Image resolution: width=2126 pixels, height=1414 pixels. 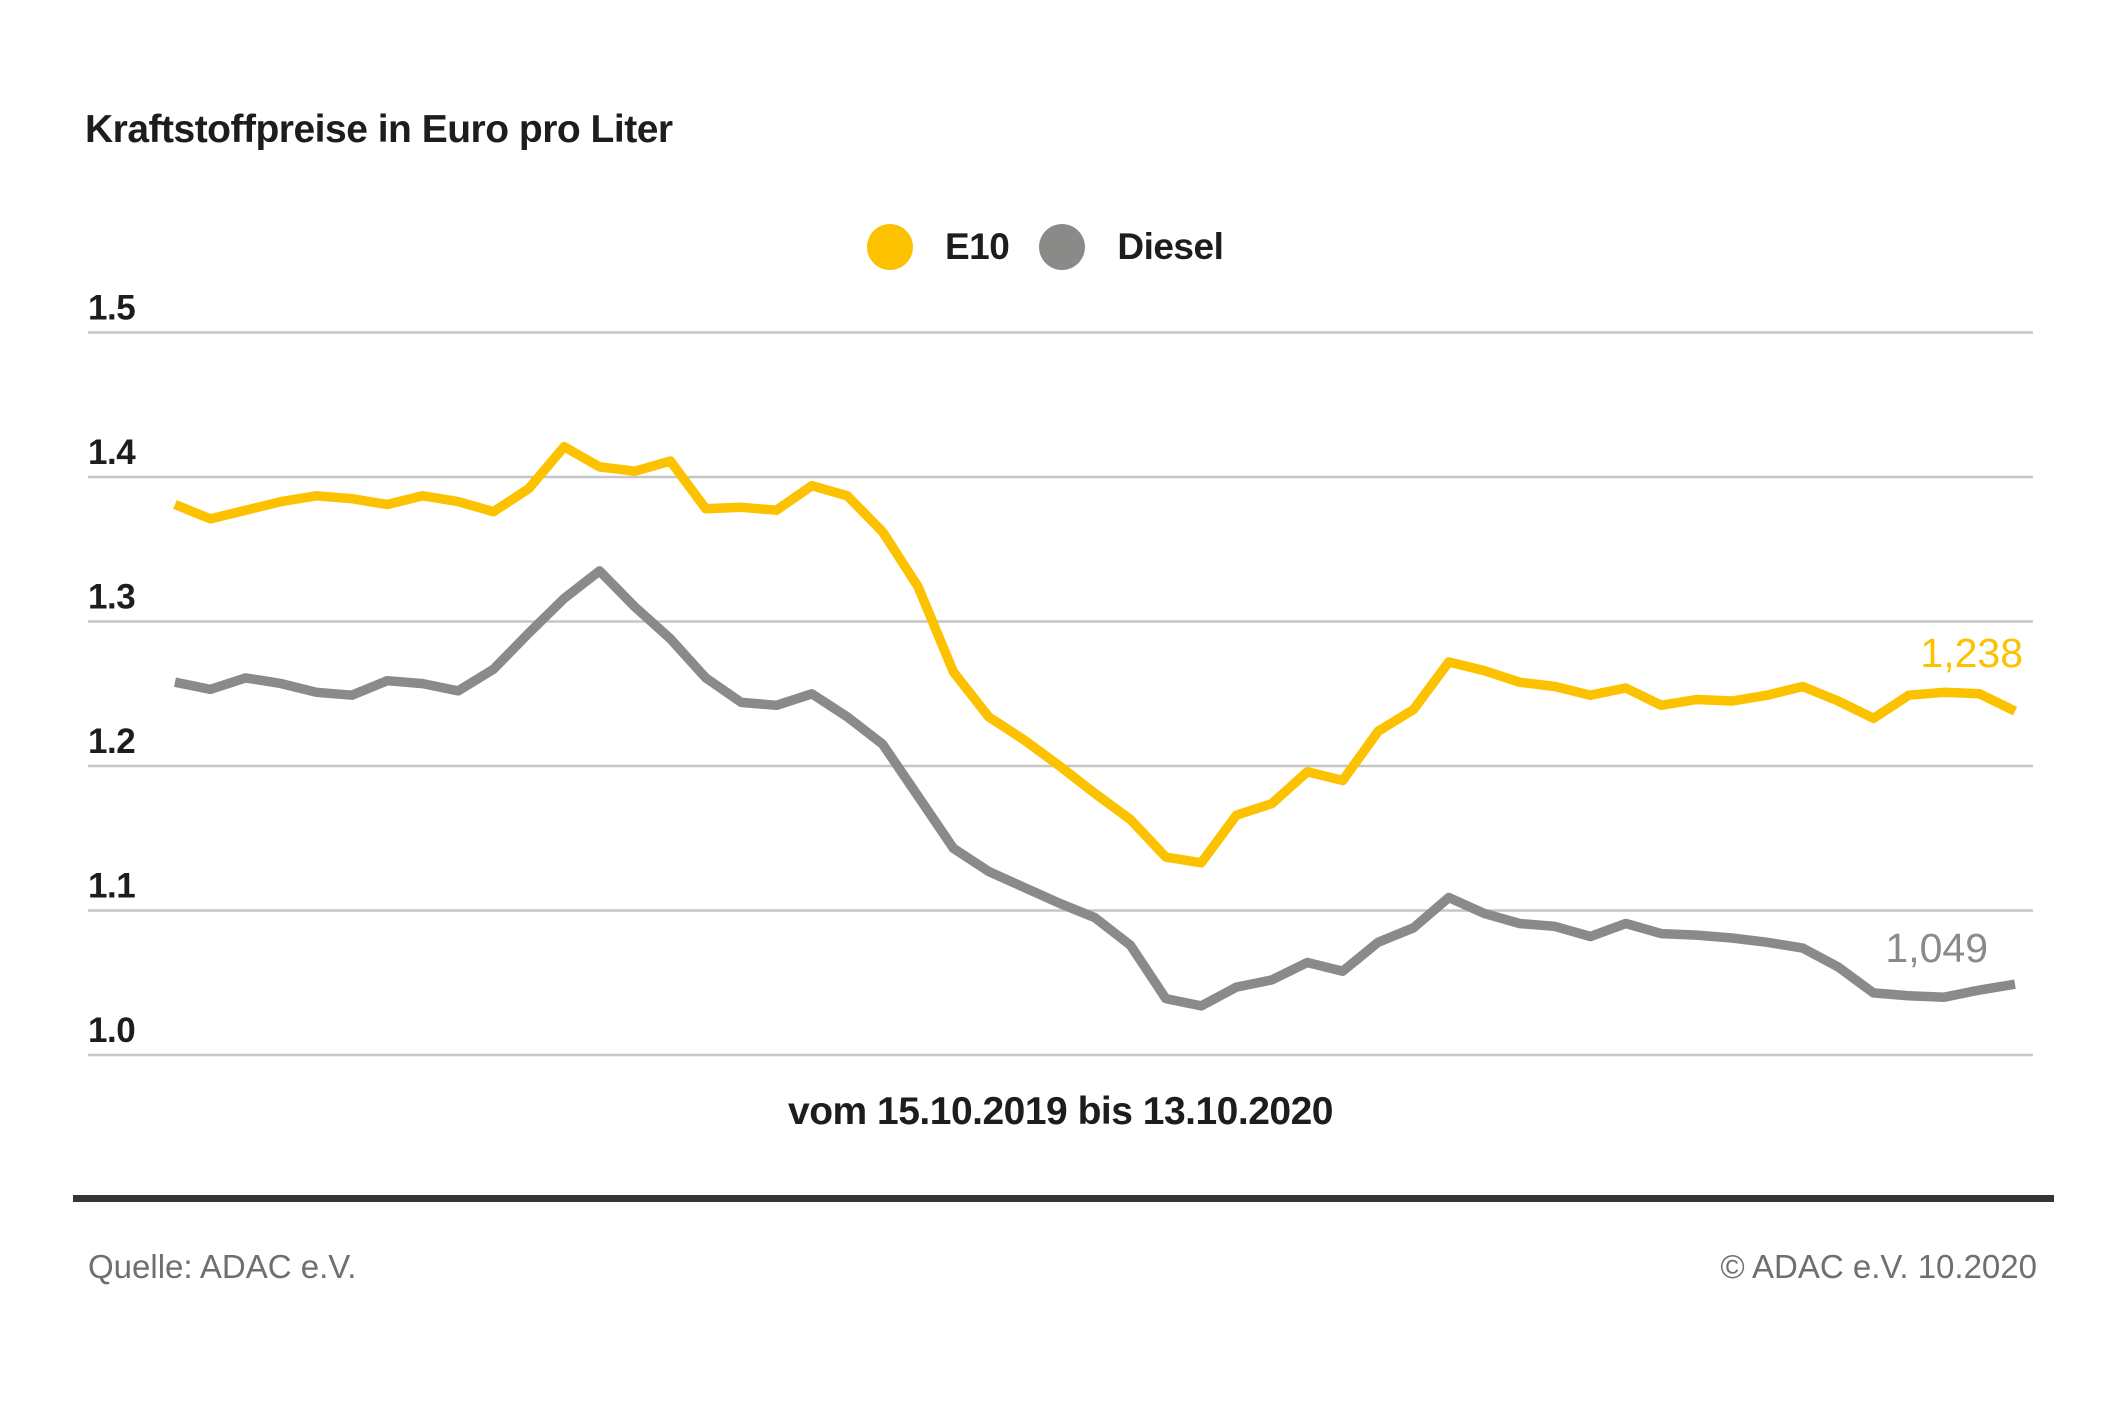 What do you see at coordinates (111, 886) in the screenshot?
I see `svg-text: 1.1` at bounding box center [111, 886].